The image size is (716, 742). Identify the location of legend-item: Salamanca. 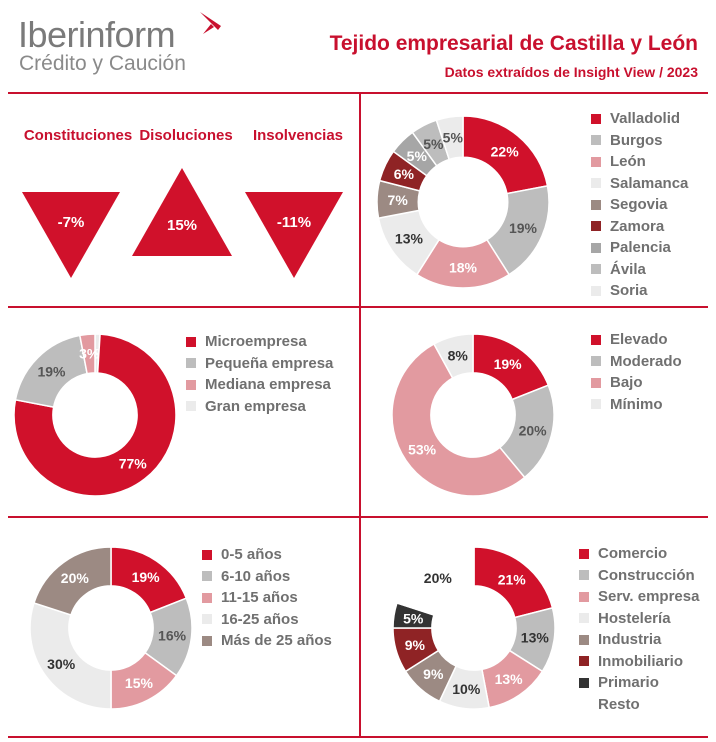
(639, 184).